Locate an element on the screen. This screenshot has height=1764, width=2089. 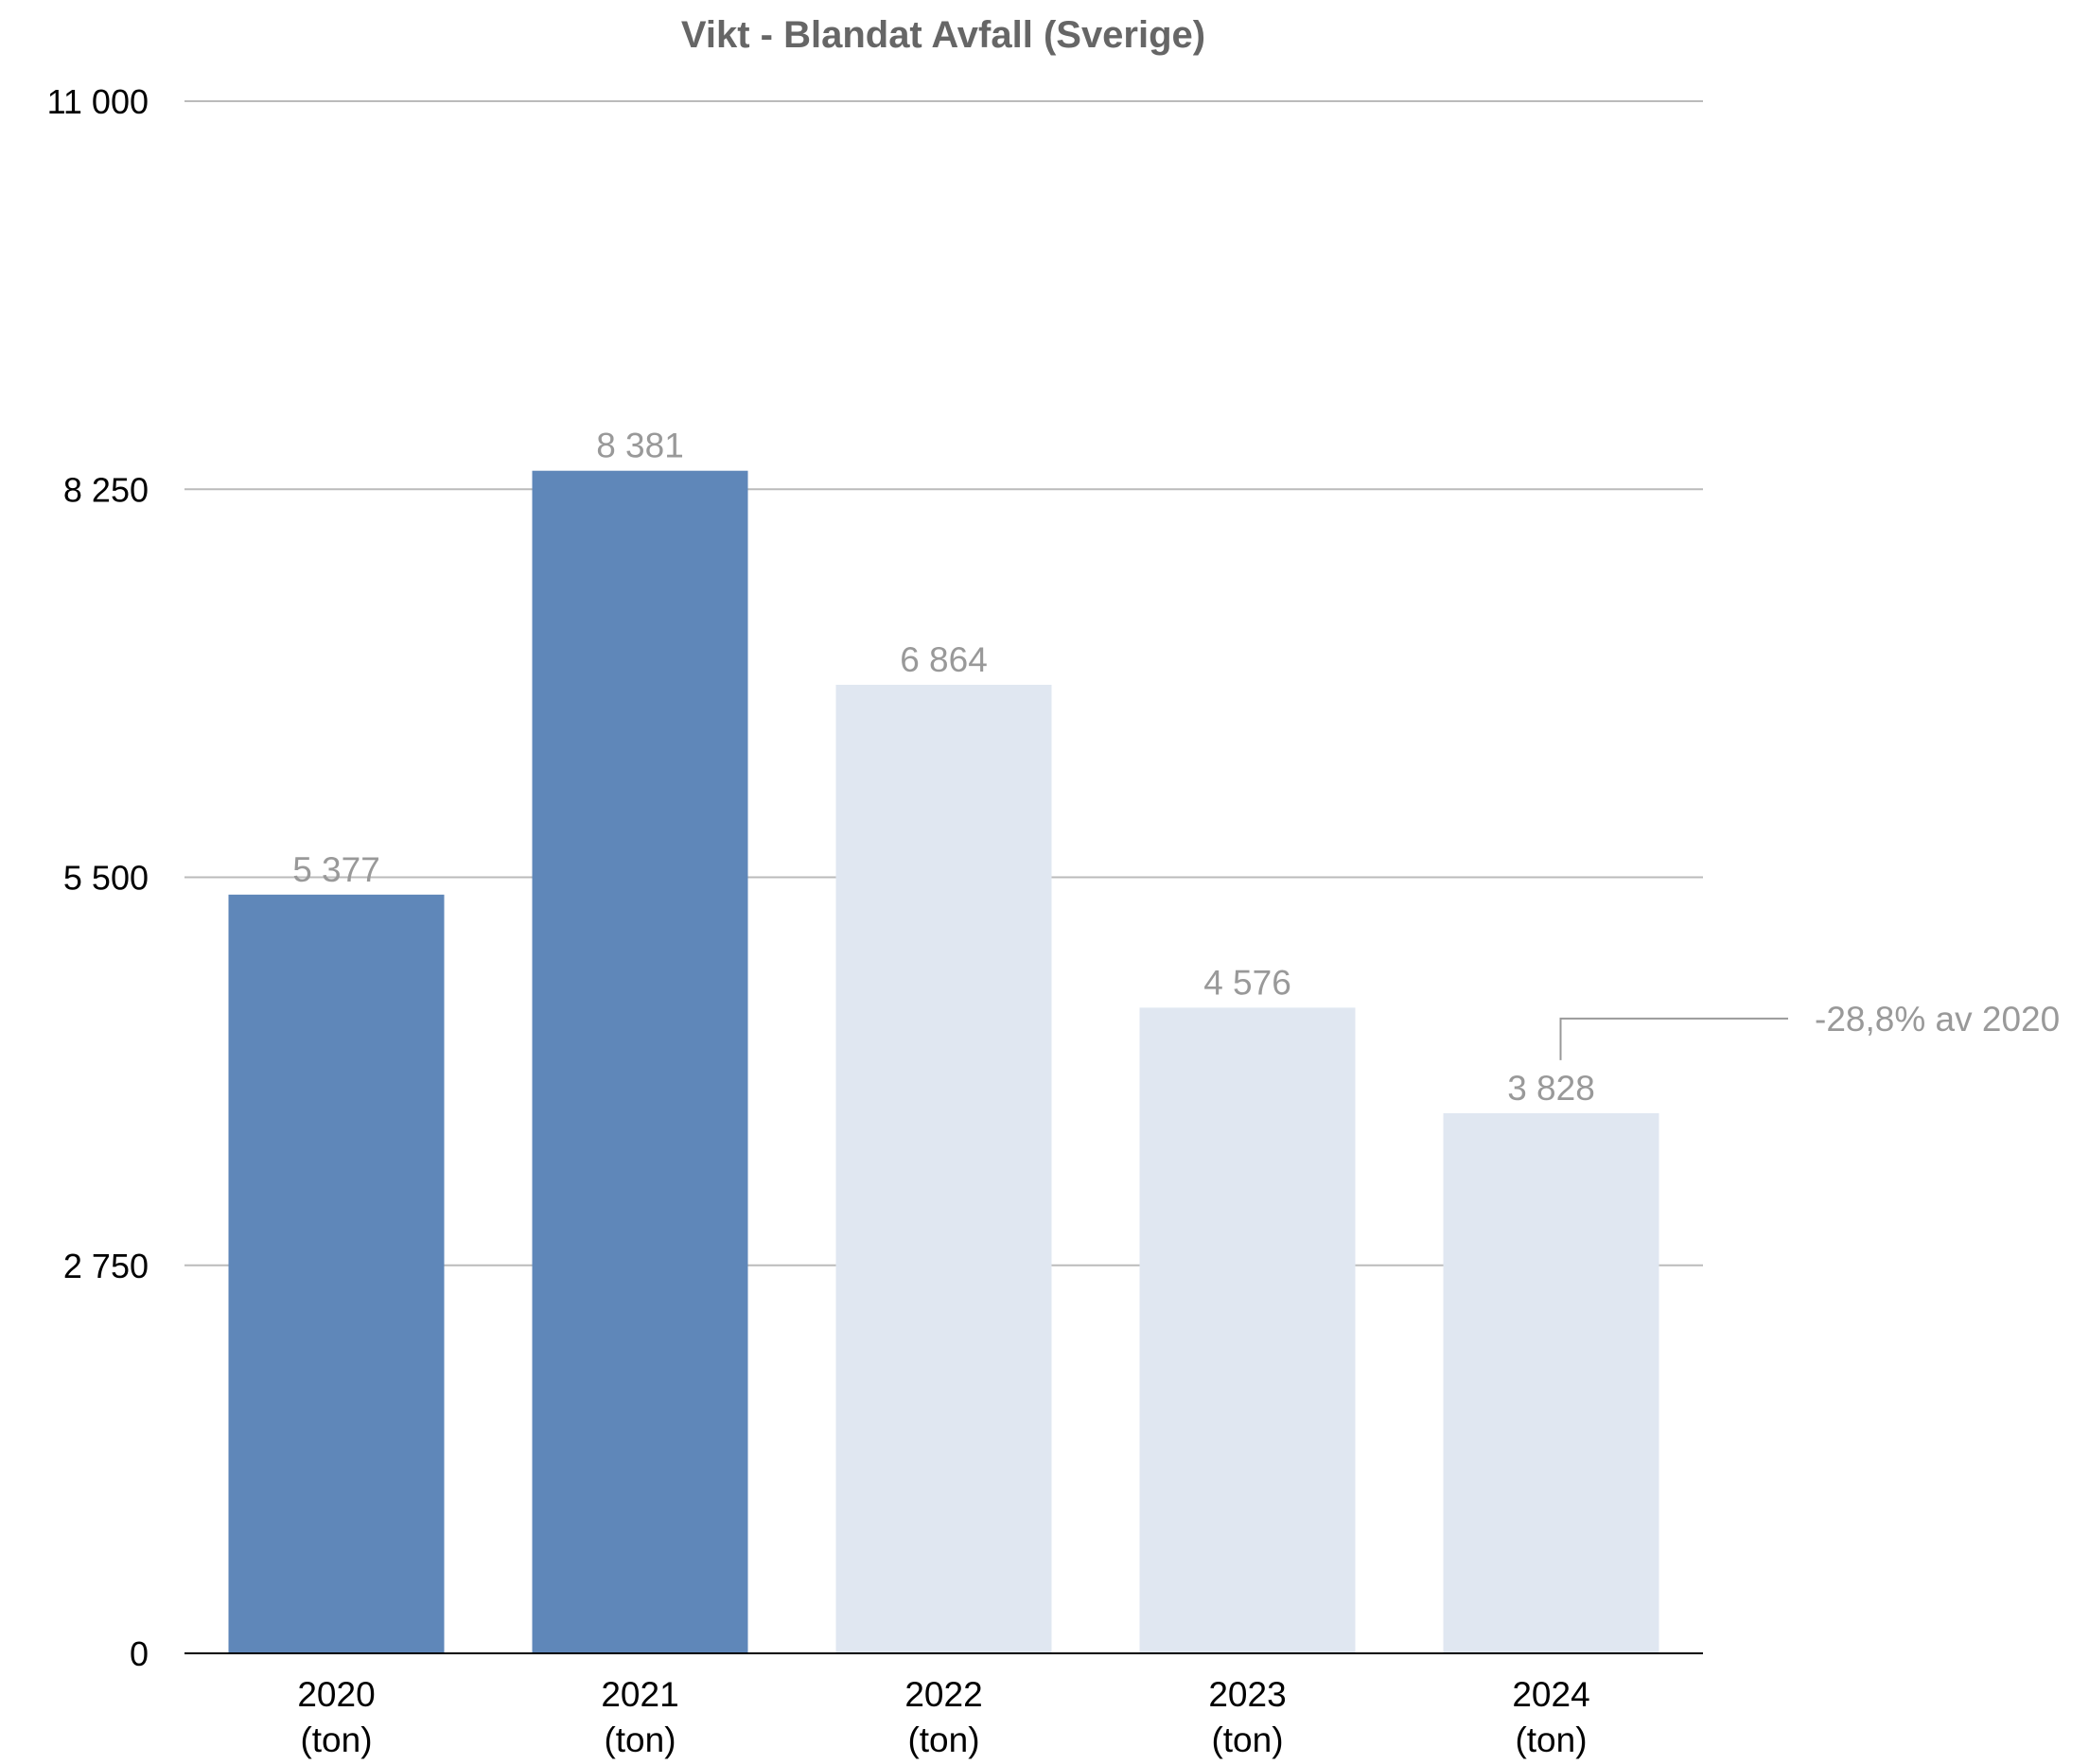
y-tick-label: 2 750 is located at coordinates (106, 1266).